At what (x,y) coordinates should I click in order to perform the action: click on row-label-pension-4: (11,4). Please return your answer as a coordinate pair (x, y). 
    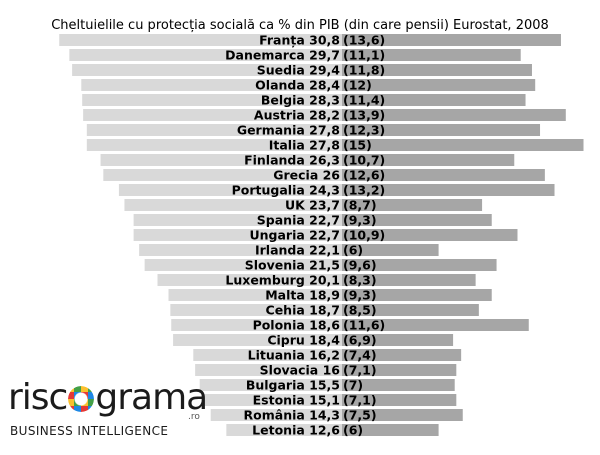
    Looking at the image, I should click on (364, 100).